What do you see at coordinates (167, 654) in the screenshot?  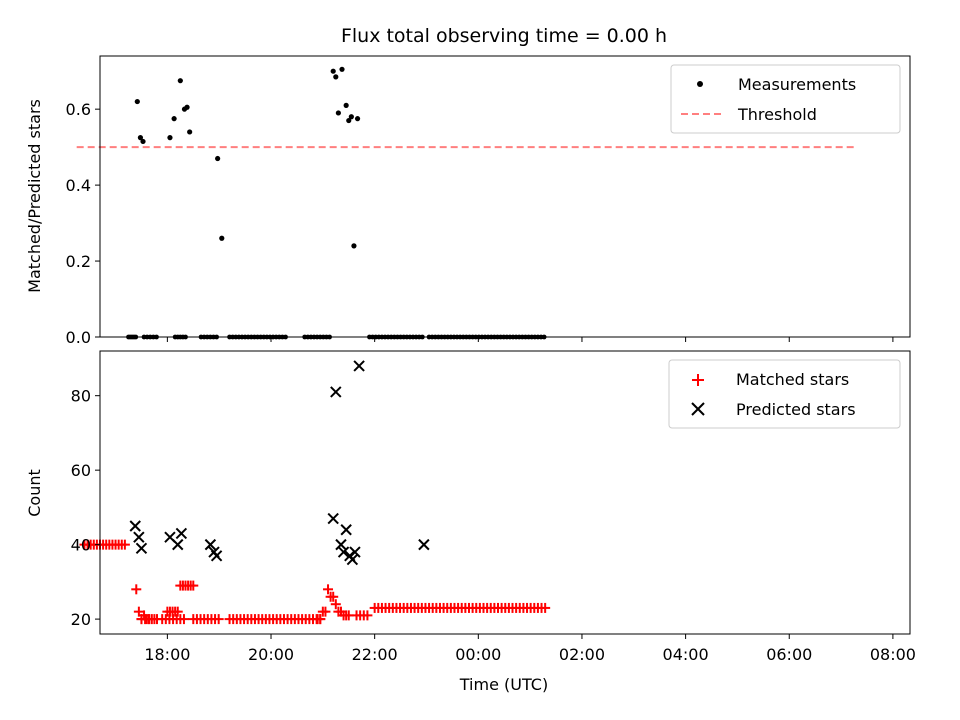 I see `x-tick-label: 18:00` at bounding box center [167, 654].